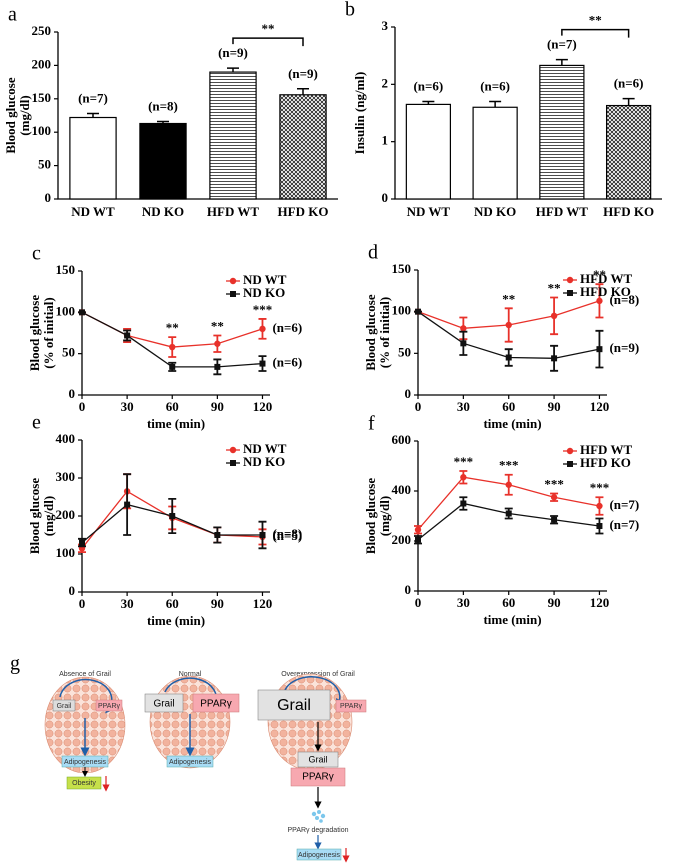  I want to click on x-tick-label: 90, so click(217, 406).